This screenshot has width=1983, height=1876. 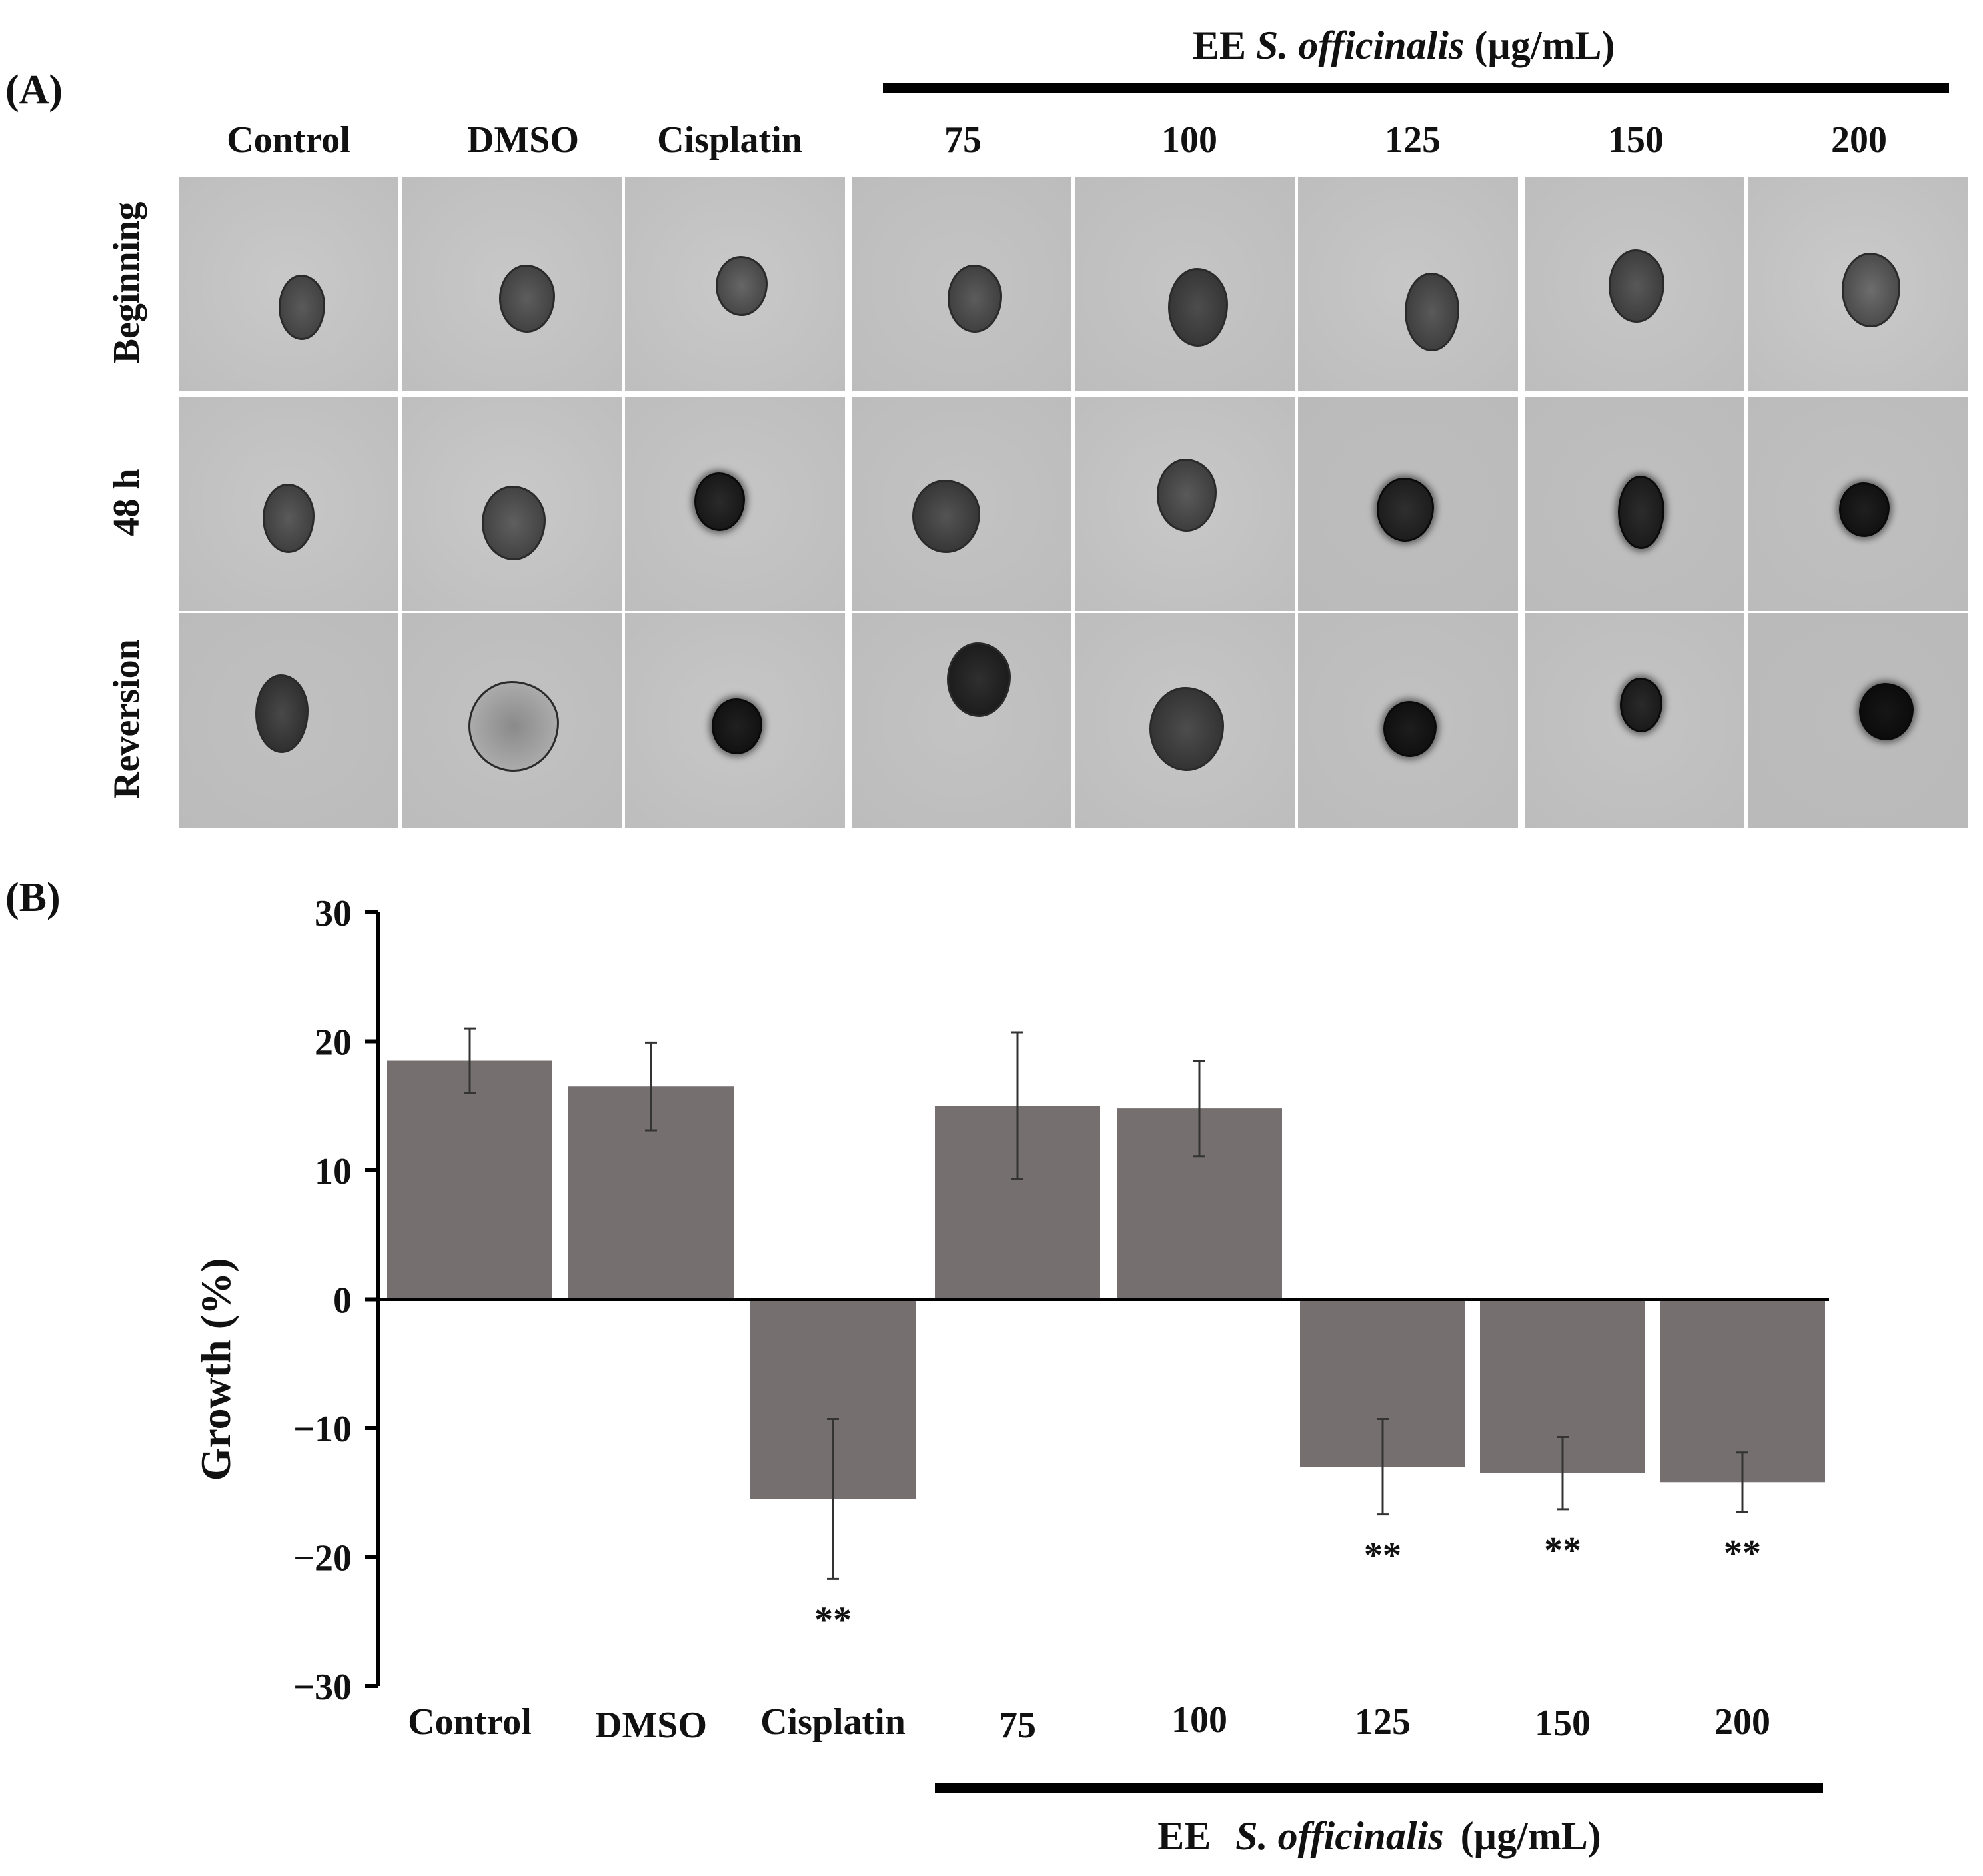 I want to click on panel-a-group-title: EE S. officinalis (µg/mL), so click(x=1404, y=46).